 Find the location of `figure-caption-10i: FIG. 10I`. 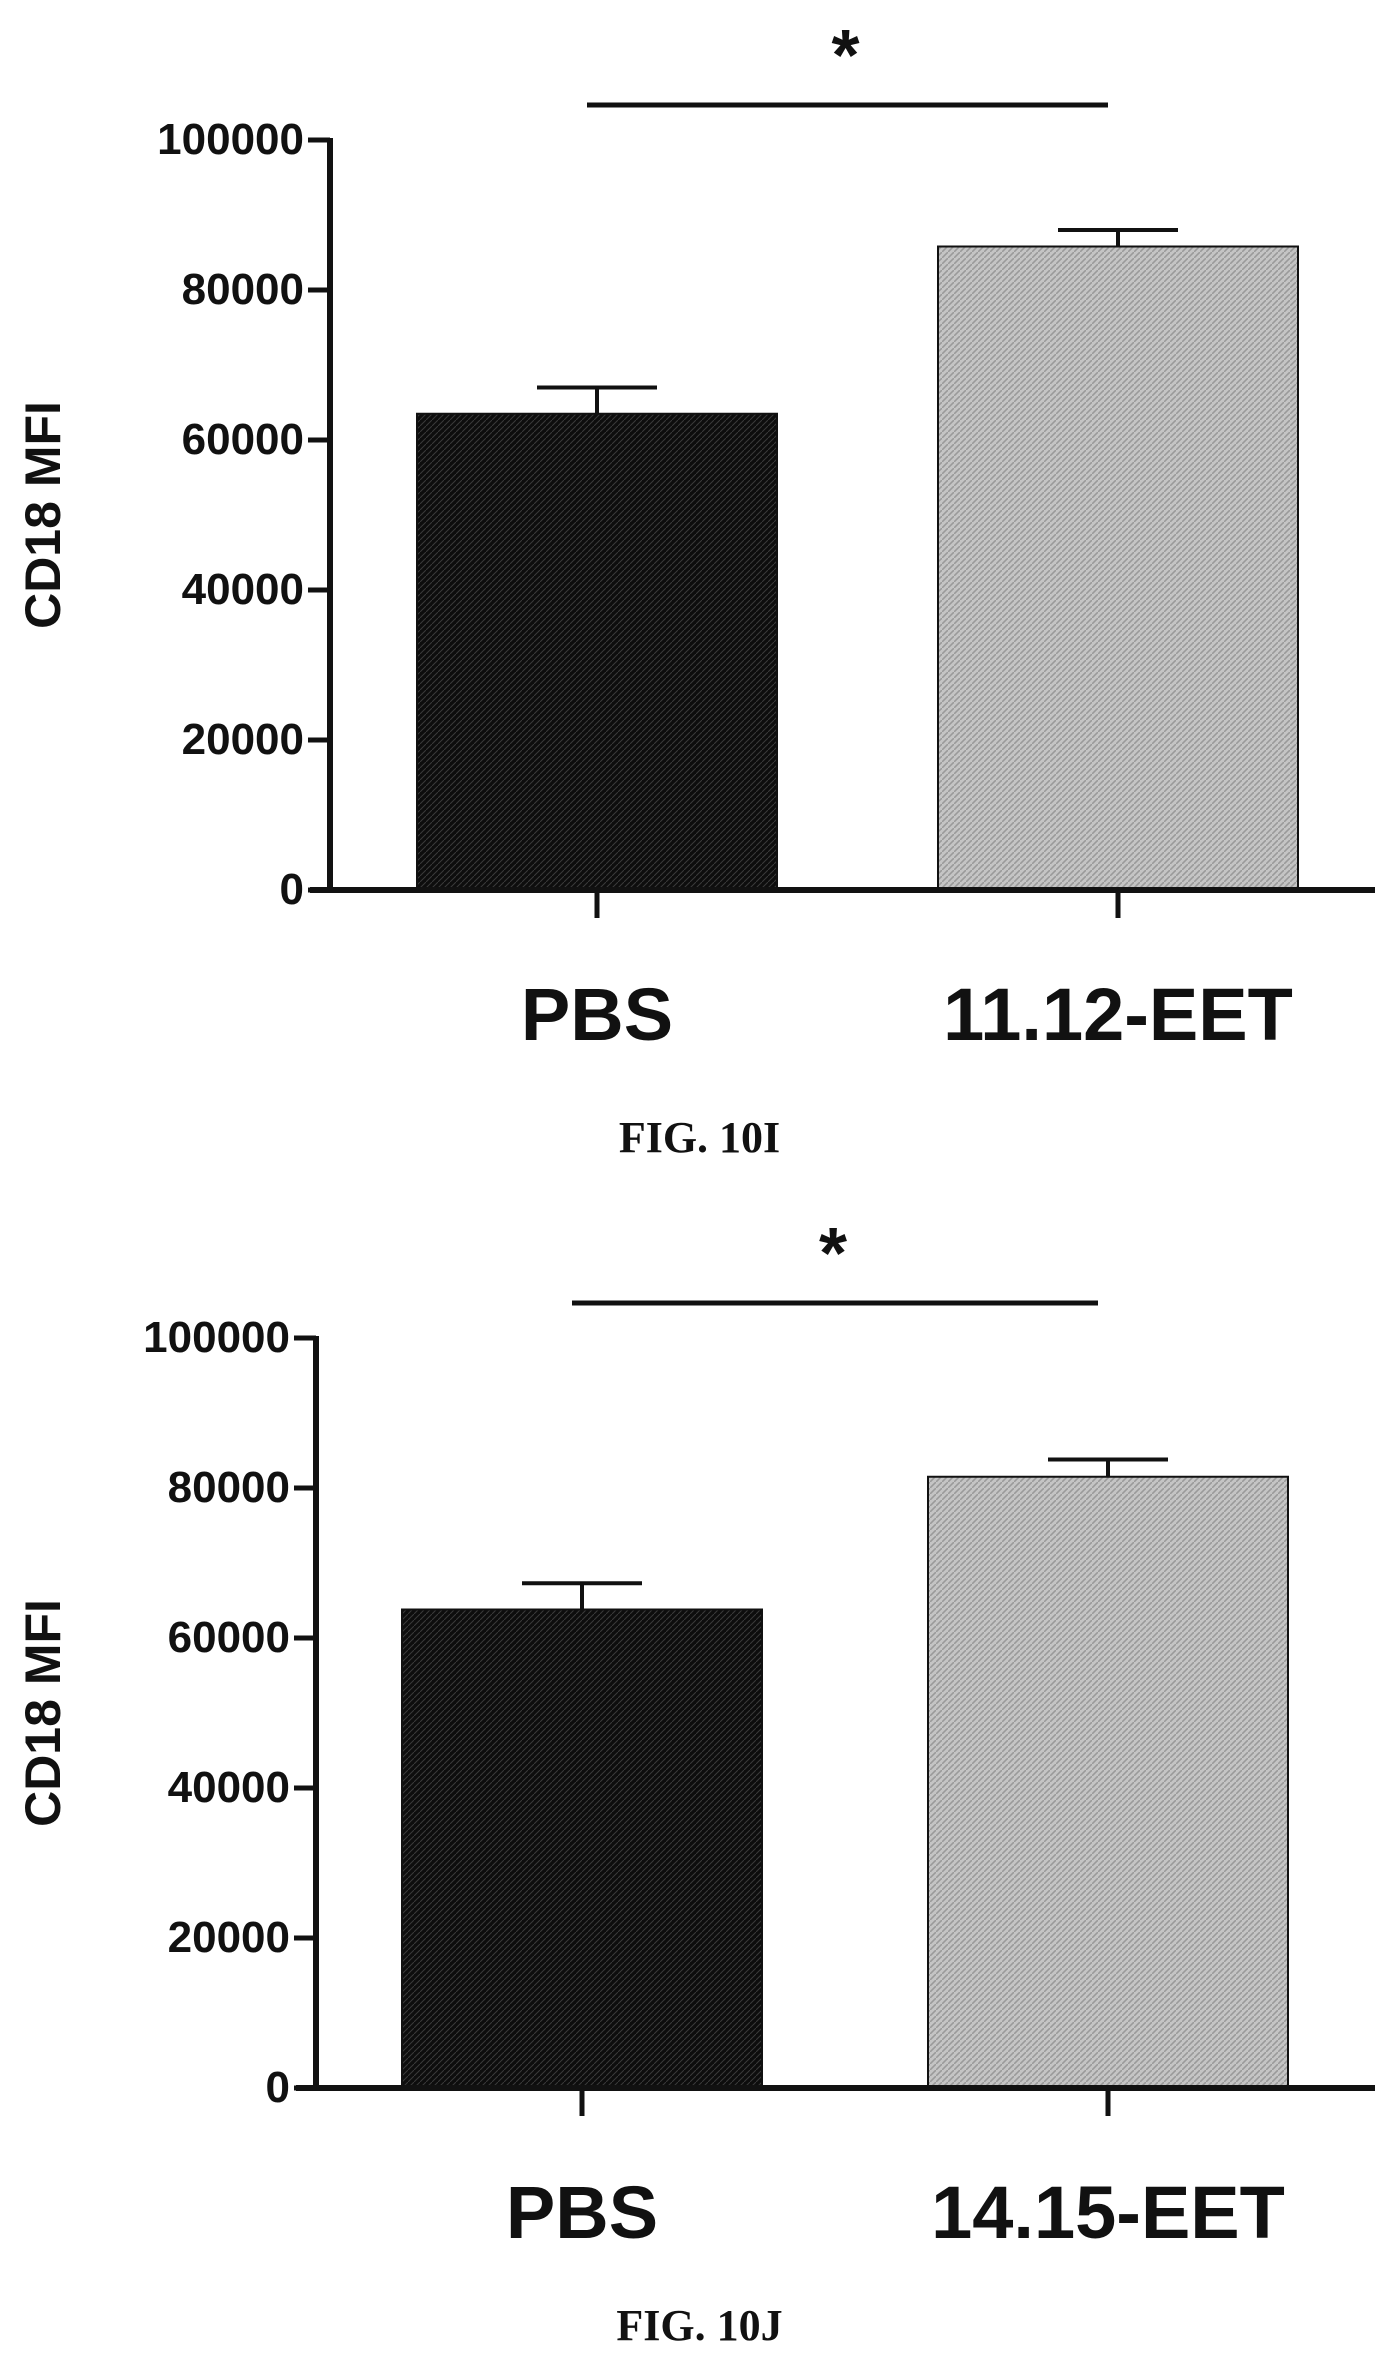

figure-caption-10i: FIG. 10I is located at coordinates (699, 1137).